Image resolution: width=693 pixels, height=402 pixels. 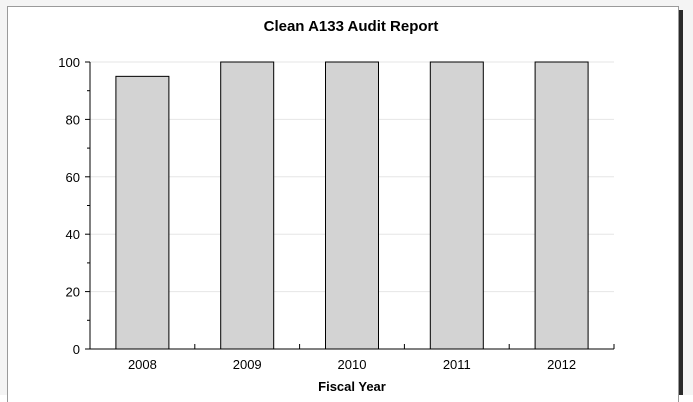 What do you see at coordinates (561, 205) in the screenshot?
I see `bar-2012` at bounding box center [561, 205].